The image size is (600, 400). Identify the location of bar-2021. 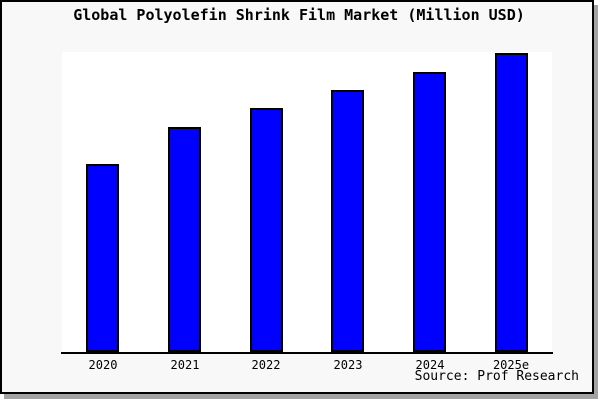
(184, 239).